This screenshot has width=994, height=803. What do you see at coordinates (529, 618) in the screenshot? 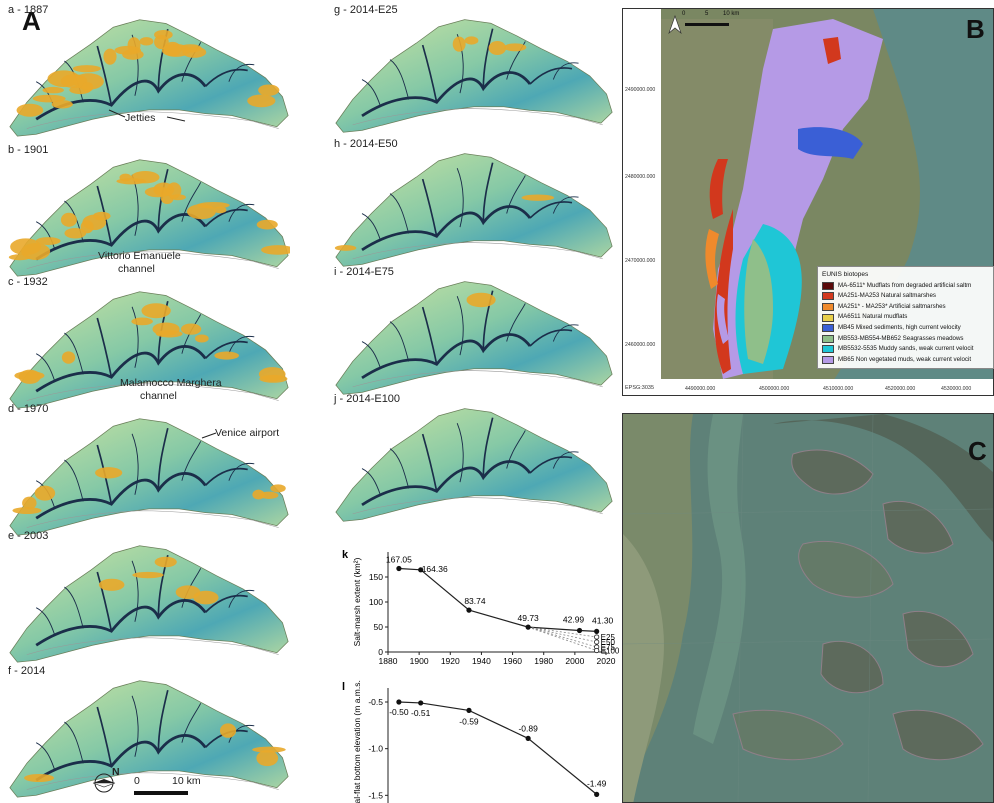
I see `data-label: 49.73` at bounding box center [529, 618].